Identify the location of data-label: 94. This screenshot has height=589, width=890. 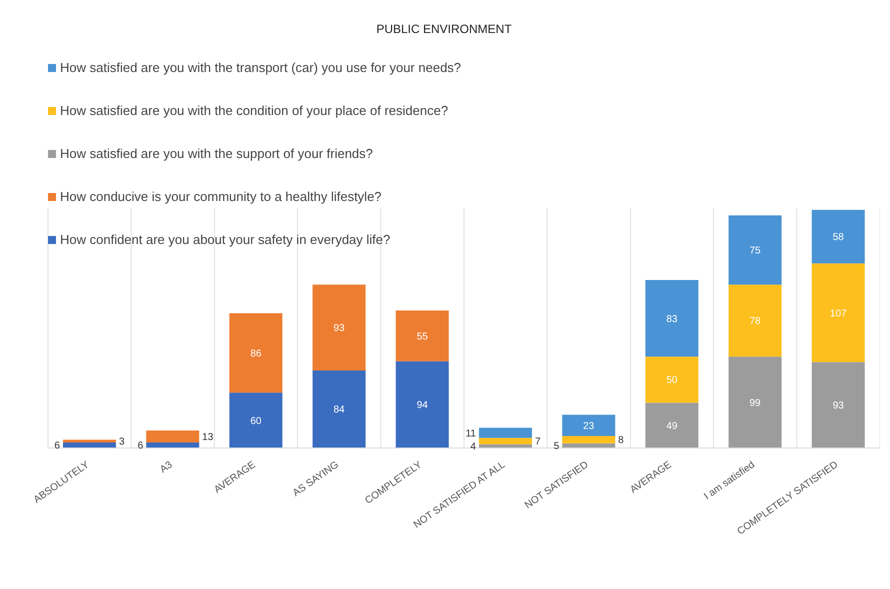
(422, 406).